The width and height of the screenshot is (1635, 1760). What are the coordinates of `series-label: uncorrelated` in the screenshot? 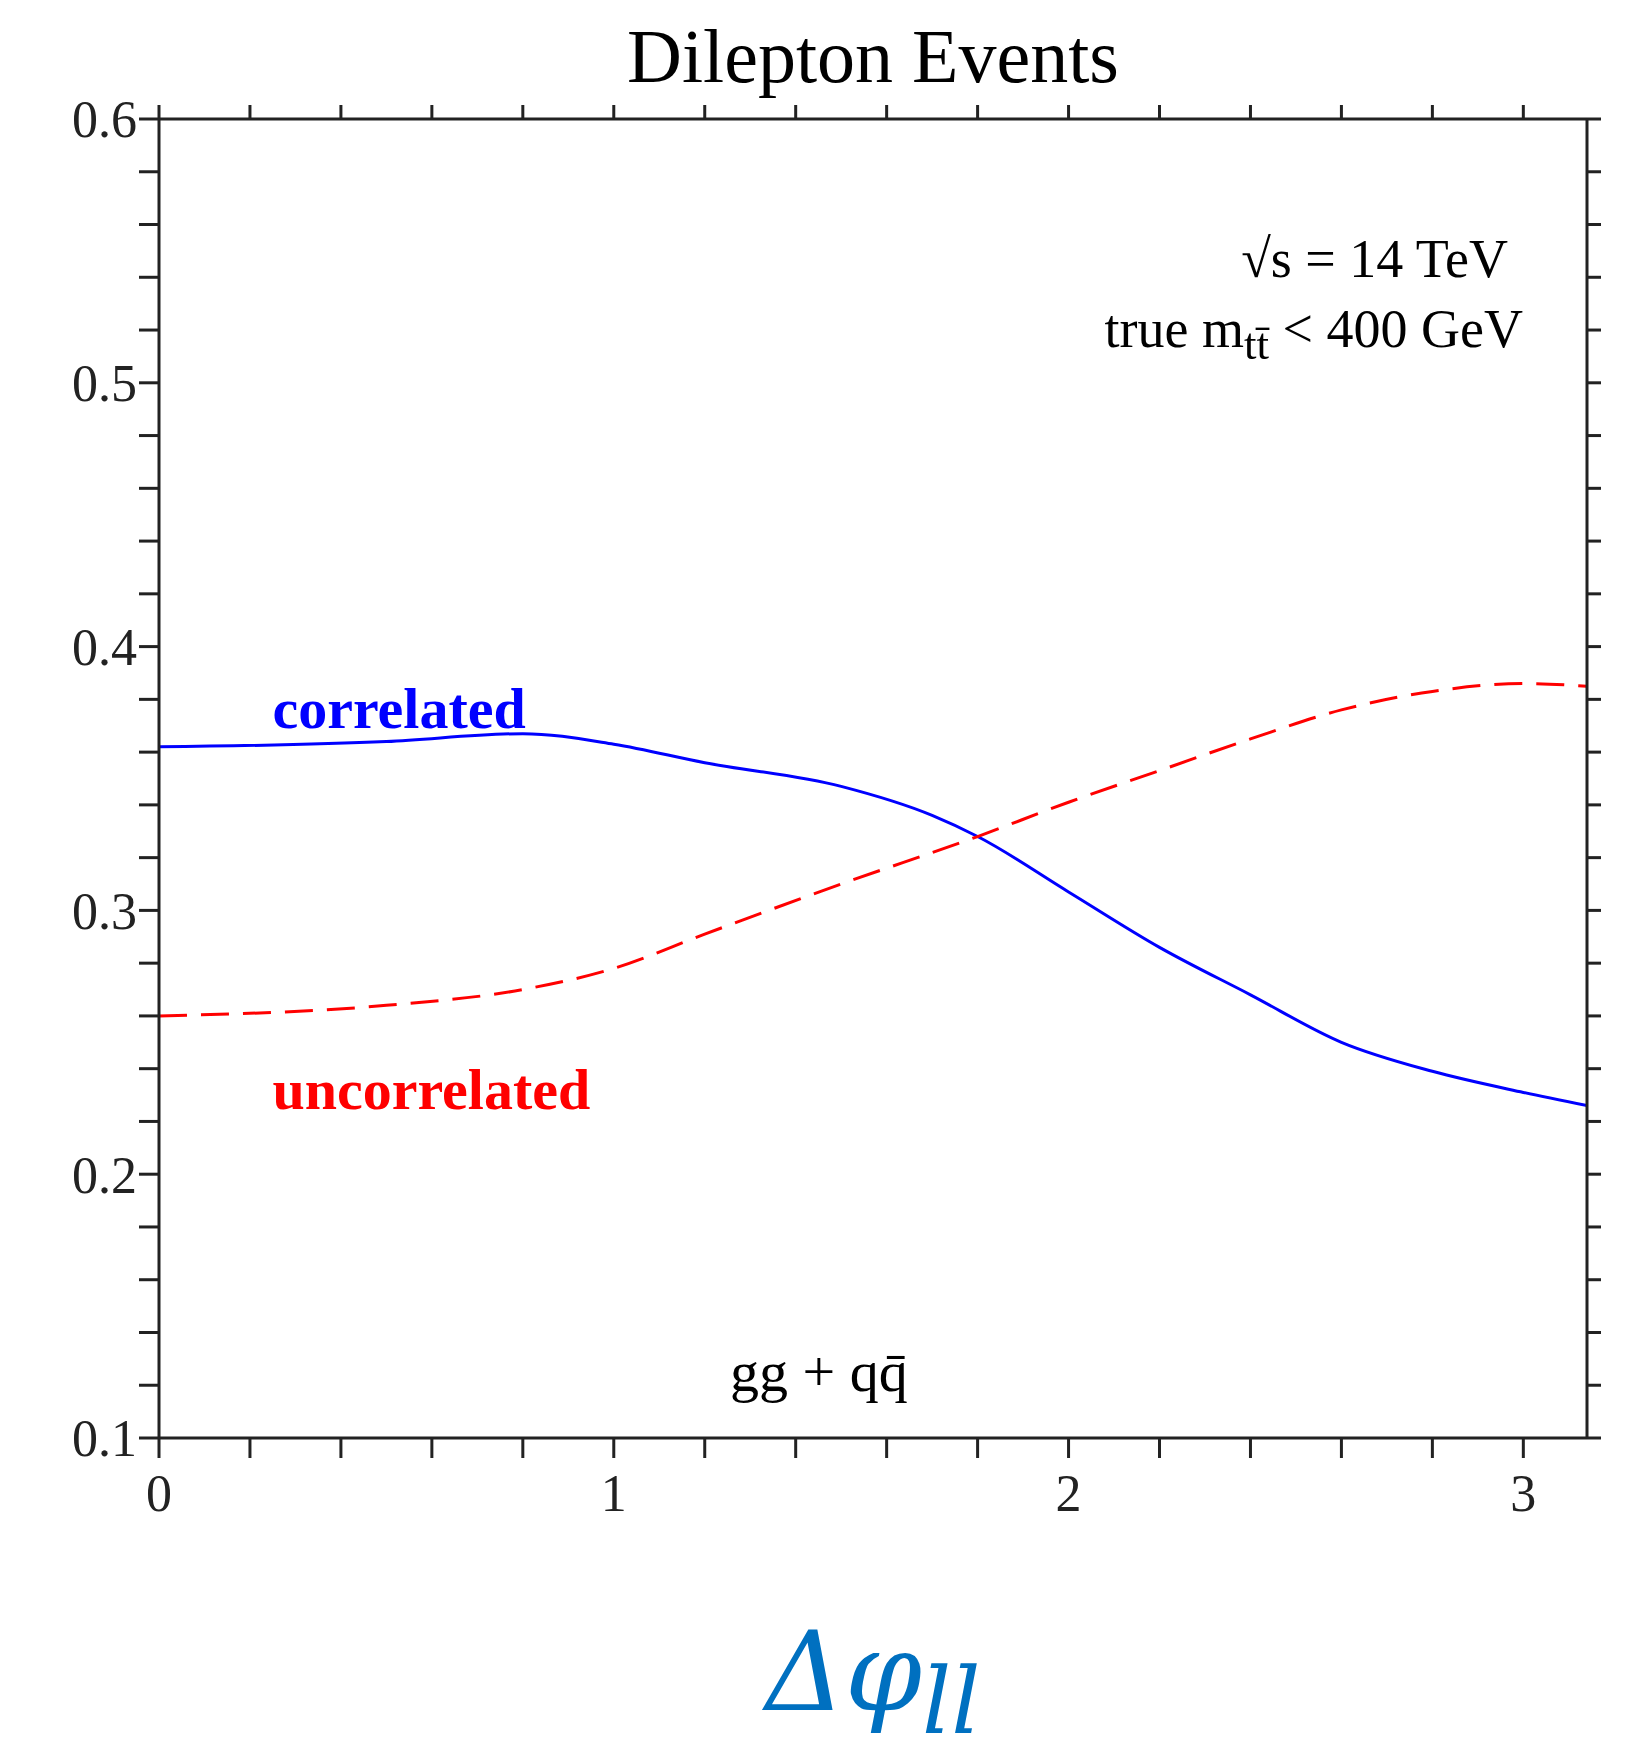 It's located at (431, 1089).